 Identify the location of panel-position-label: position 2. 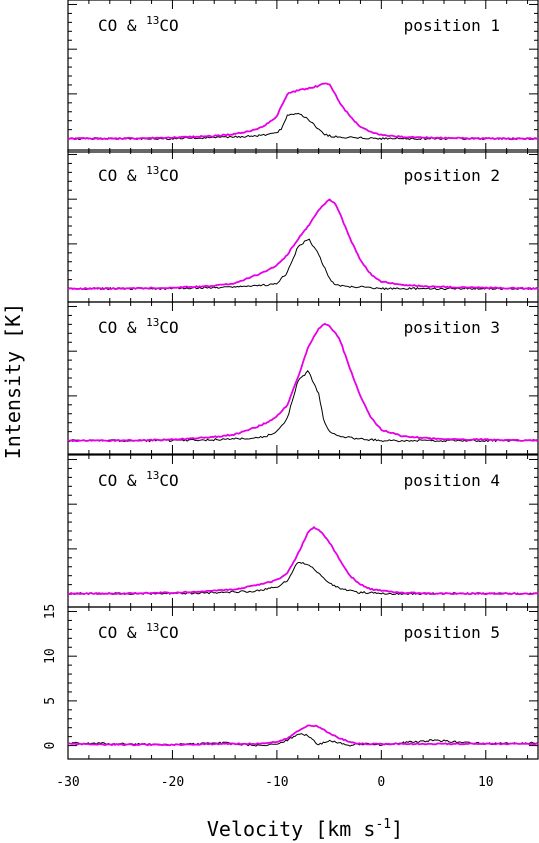
(452, 175).